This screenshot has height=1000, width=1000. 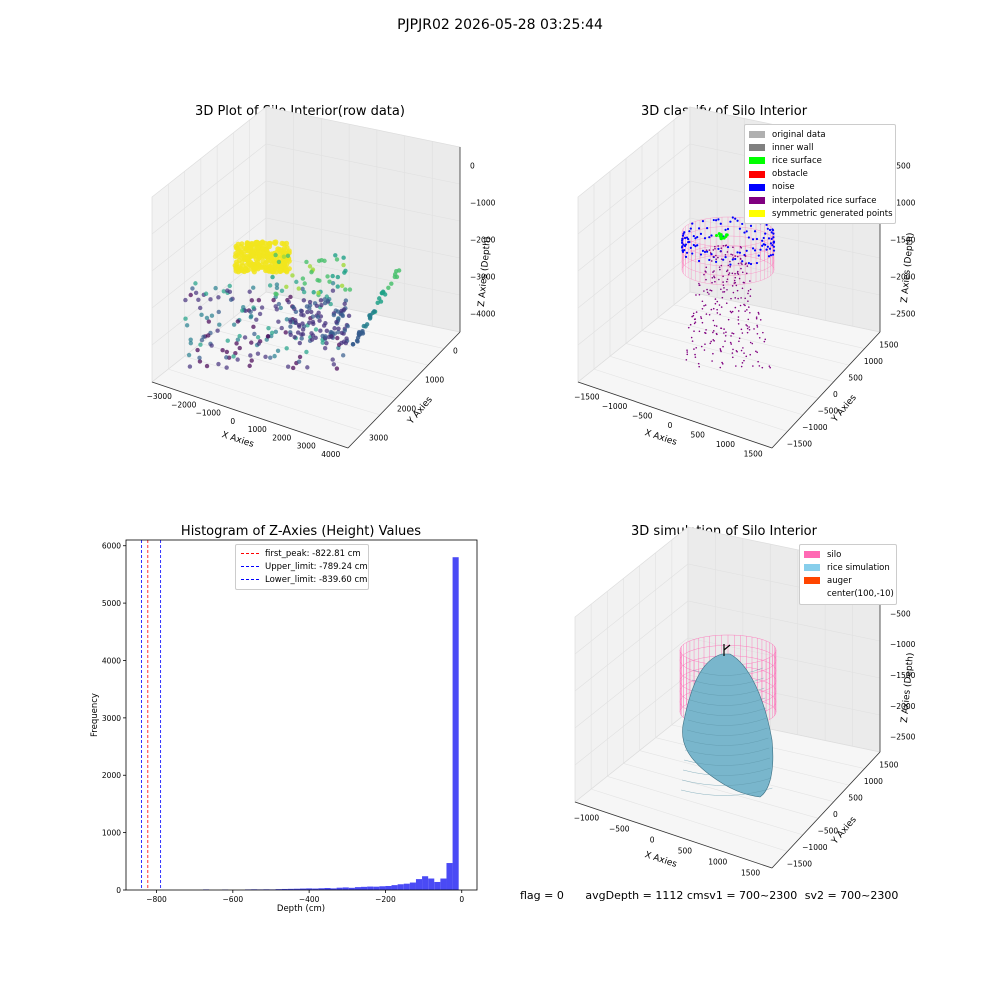 What do you see at coordinates (306, 277) in the screenshot?
I see `axes-box` at bounding box center [306, 277].